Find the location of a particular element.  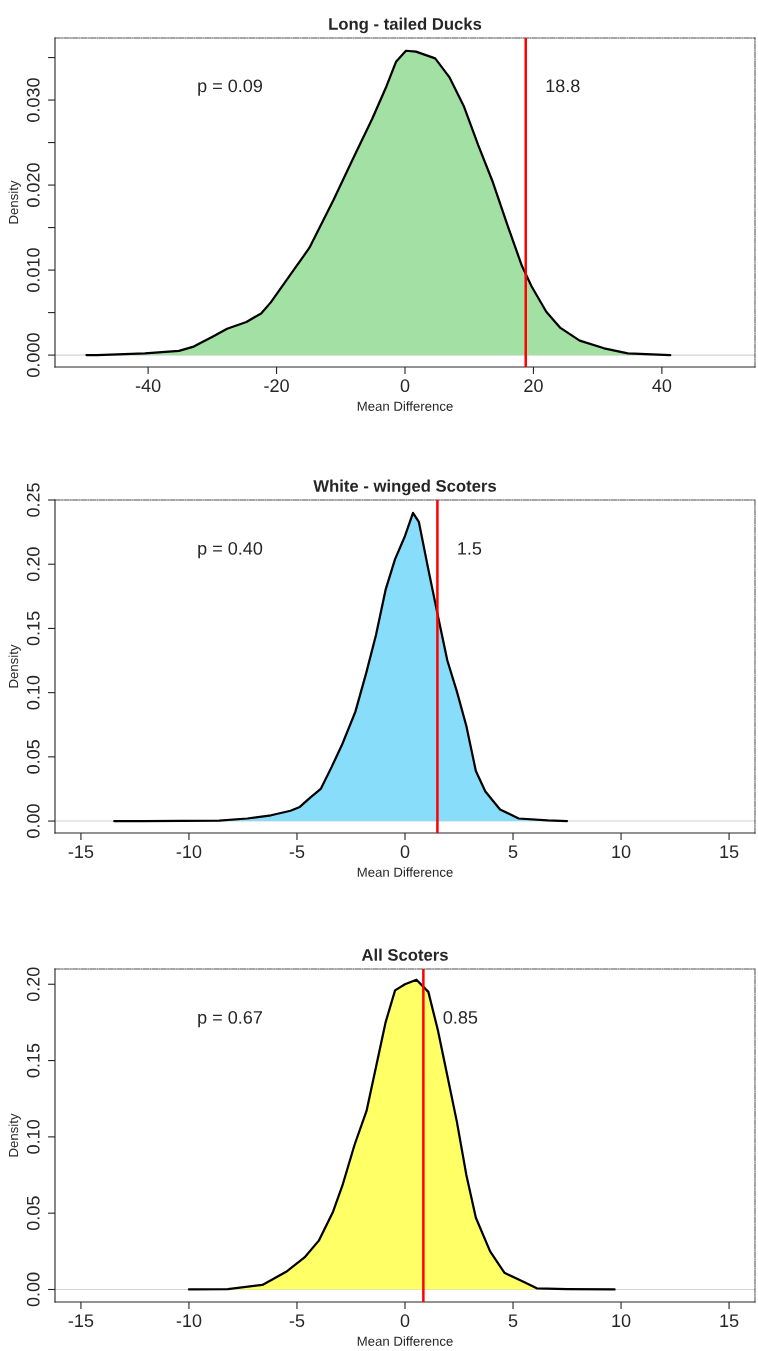

y-tick-label: 0.010 is located at coordinates (33, 270).